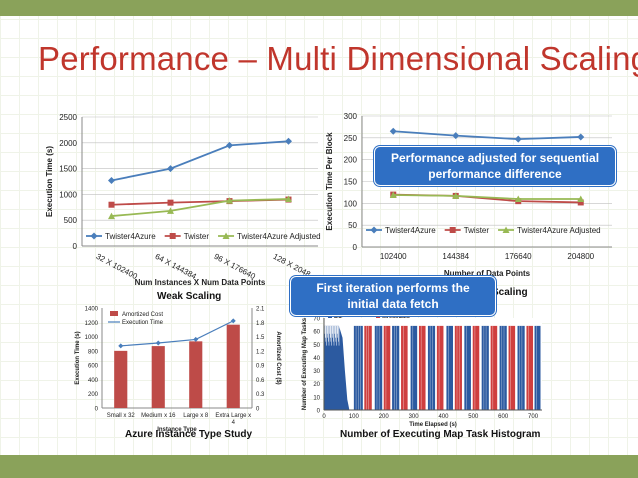 The image size is (638, 478). I want to click on y-tick-label: 600, so click(93, 367).